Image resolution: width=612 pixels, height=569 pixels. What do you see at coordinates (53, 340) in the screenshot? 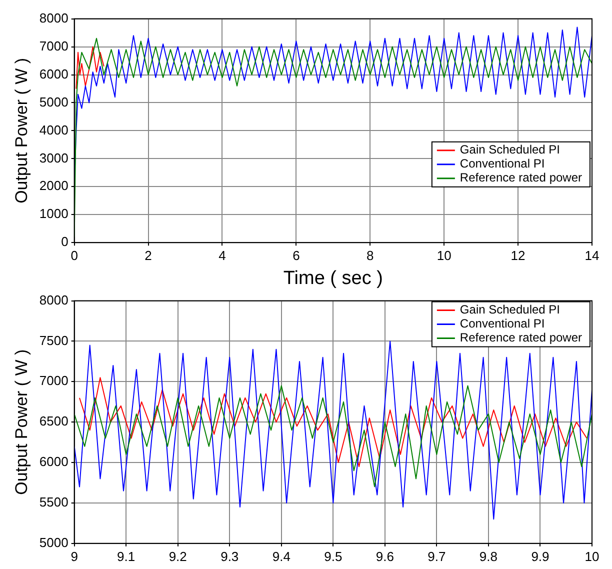
I see `y-tick-label: 7500` at bounding box center [53, 340].